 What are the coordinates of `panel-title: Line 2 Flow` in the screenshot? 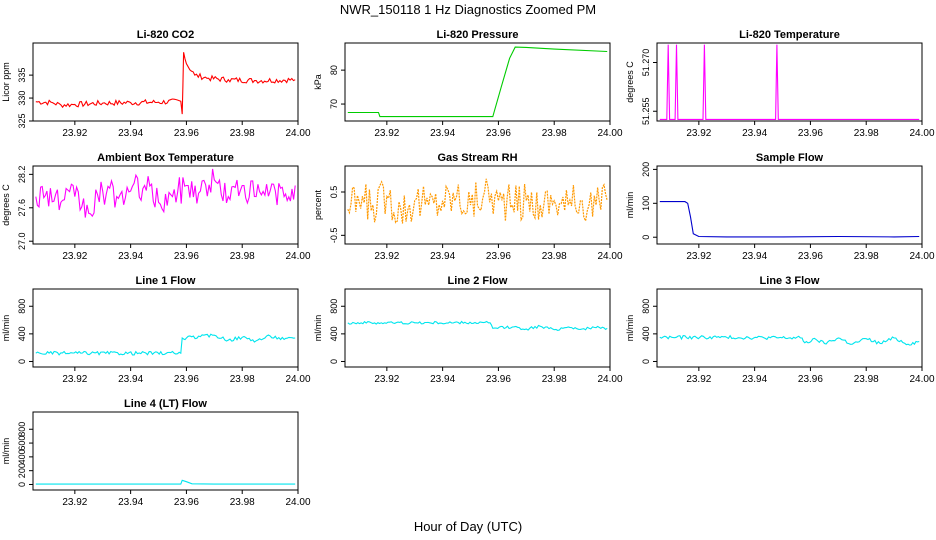 It's located at (478, 281).